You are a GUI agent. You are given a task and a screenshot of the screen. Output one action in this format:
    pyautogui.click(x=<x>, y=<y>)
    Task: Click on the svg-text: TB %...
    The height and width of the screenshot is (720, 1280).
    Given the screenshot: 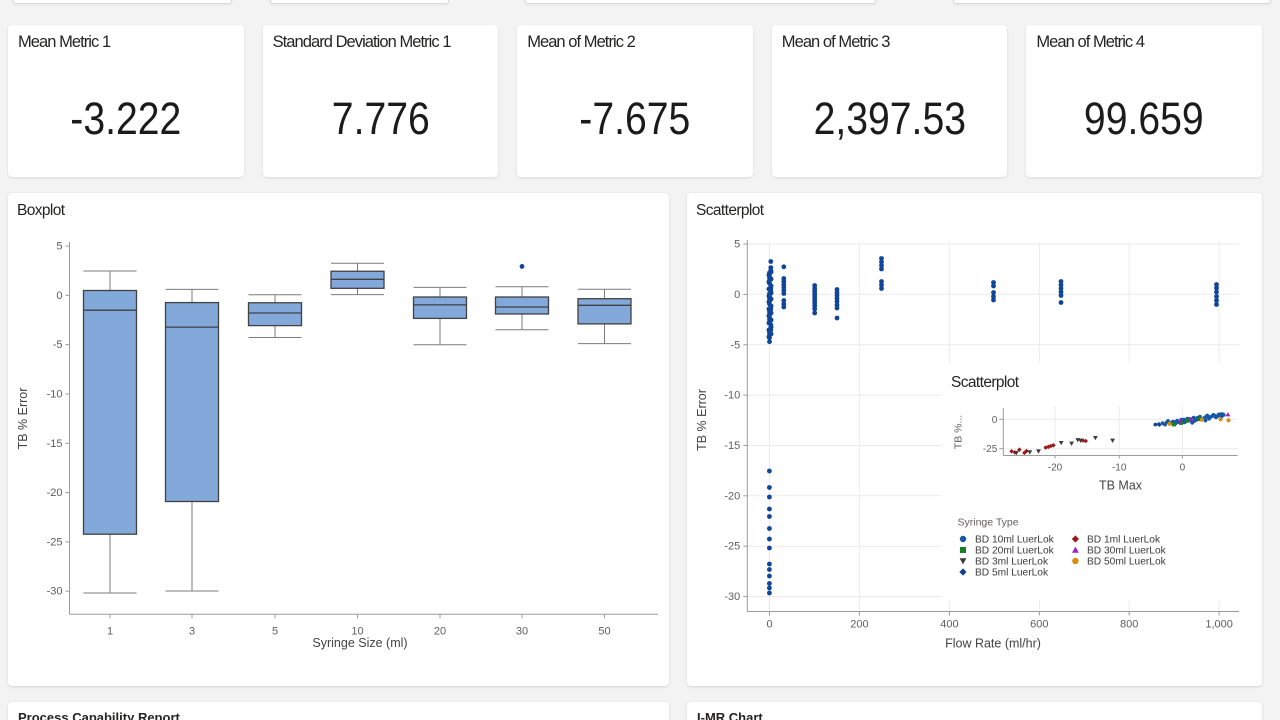 What is the action you would take?
    pyautogui.click(x=958, y=432)
    